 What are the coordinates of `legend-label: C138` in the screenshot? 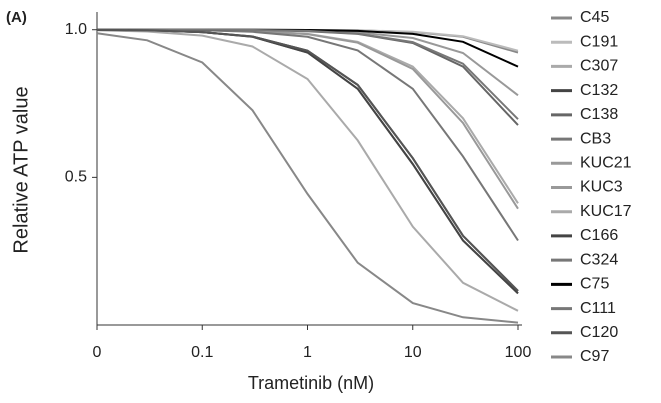 It's located at (599, 114).